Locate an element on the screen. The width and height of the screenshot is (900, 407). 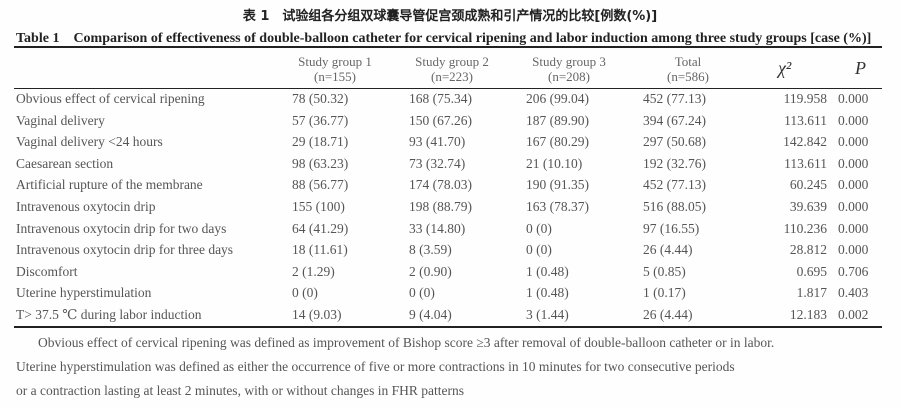
header-n: (n=208) is located at coordinates (569, 76).